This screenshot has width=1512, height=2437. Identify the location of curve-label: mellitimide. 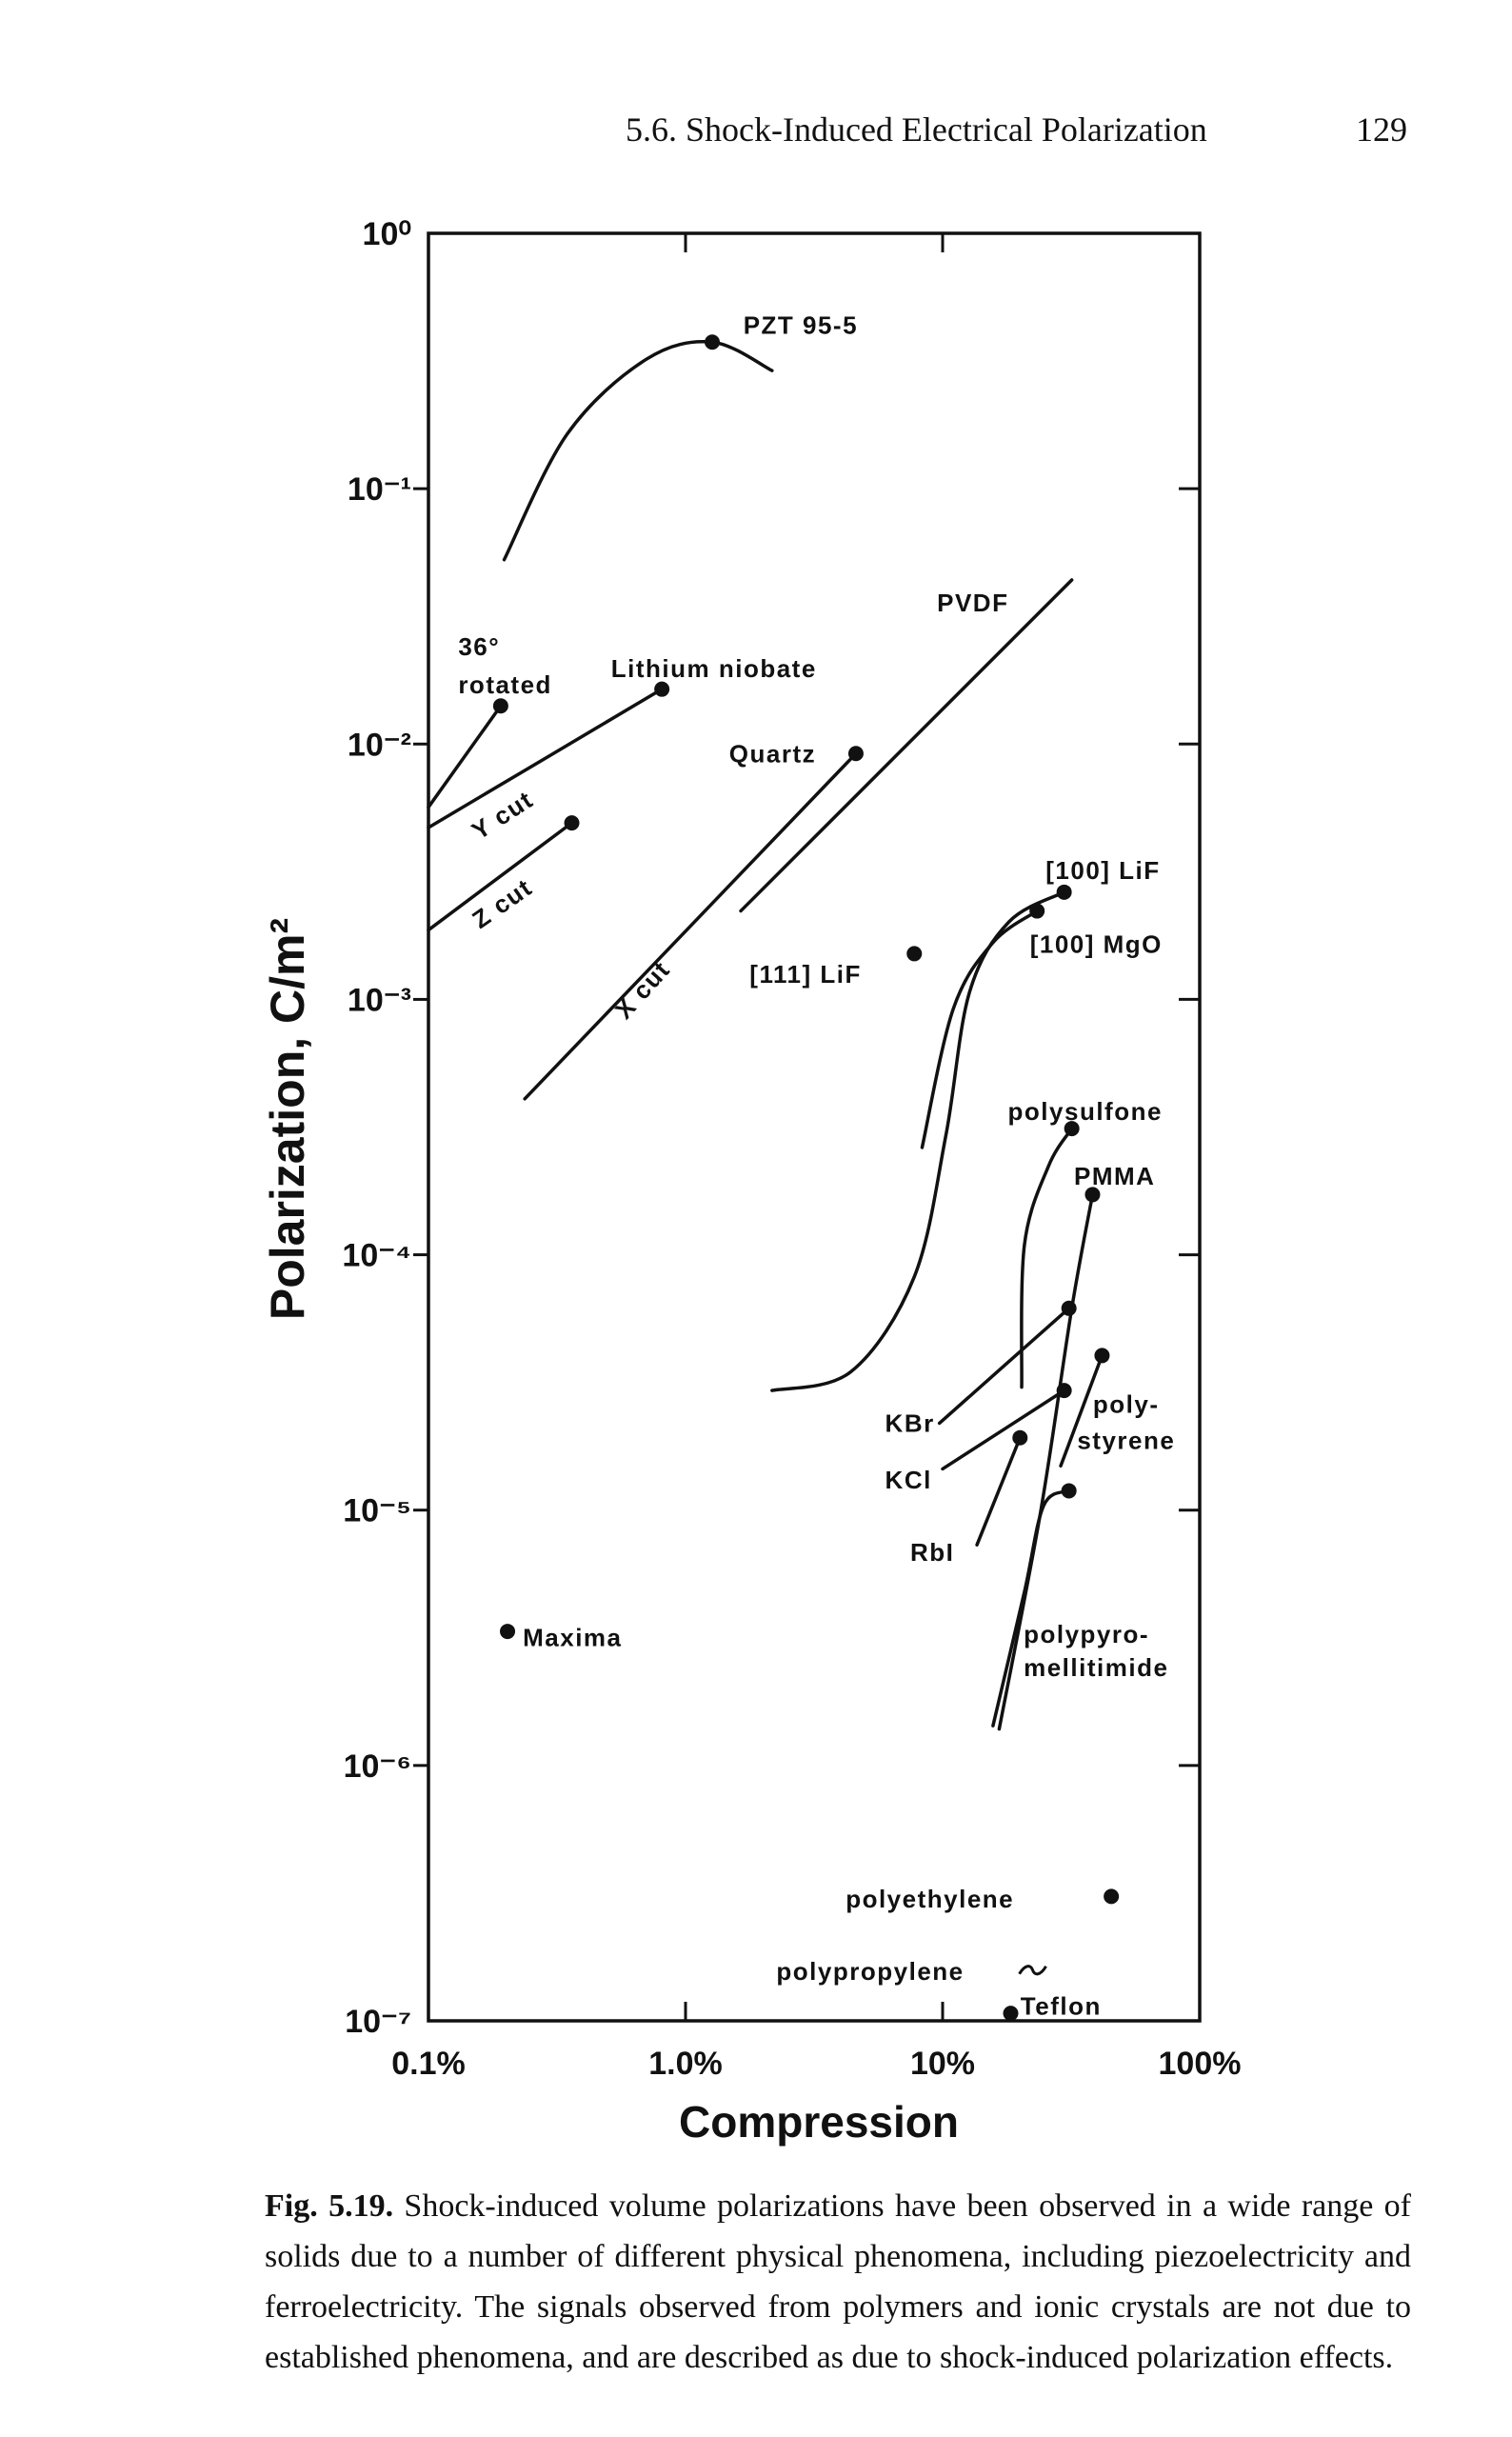
(1096, 1667).